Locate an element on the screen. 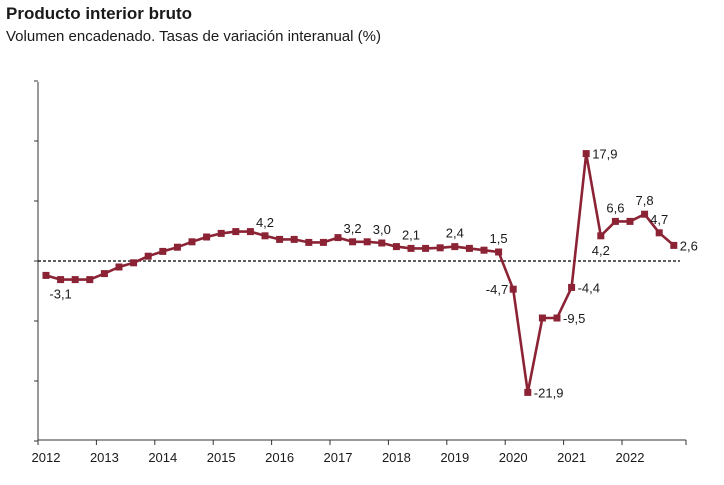  data-label: 3,2 is located at coordinates (353, 228).